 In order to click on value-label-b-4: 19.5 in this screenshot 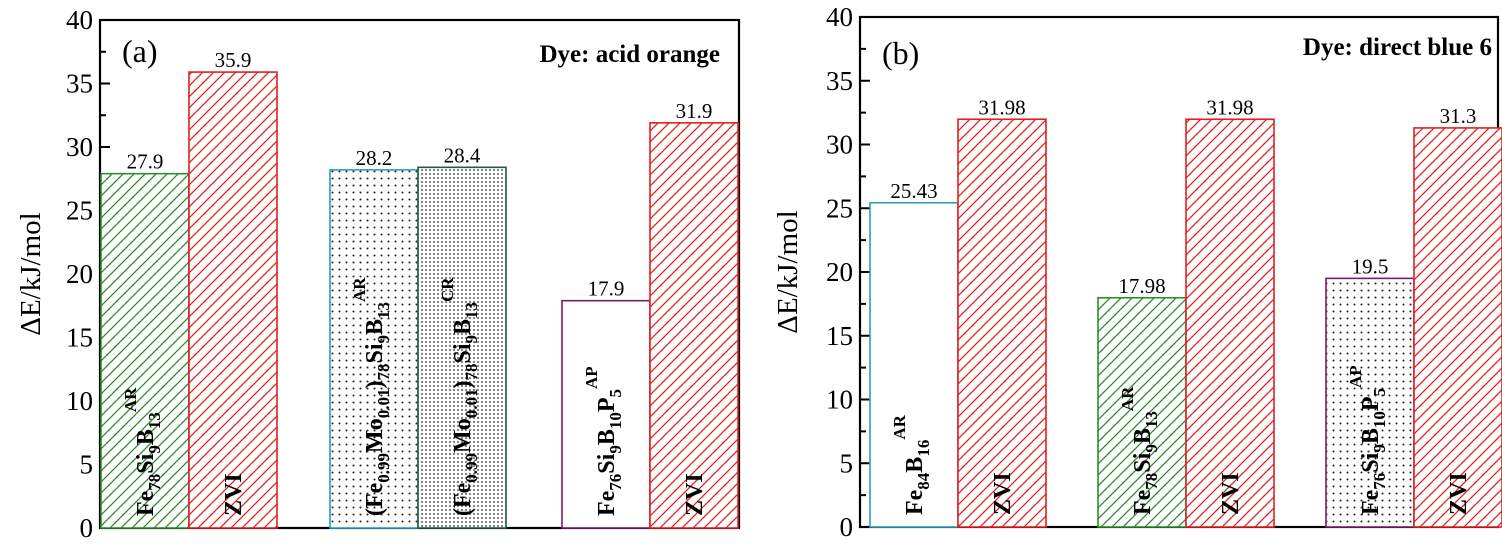, I will do `click(1370, 266)`.